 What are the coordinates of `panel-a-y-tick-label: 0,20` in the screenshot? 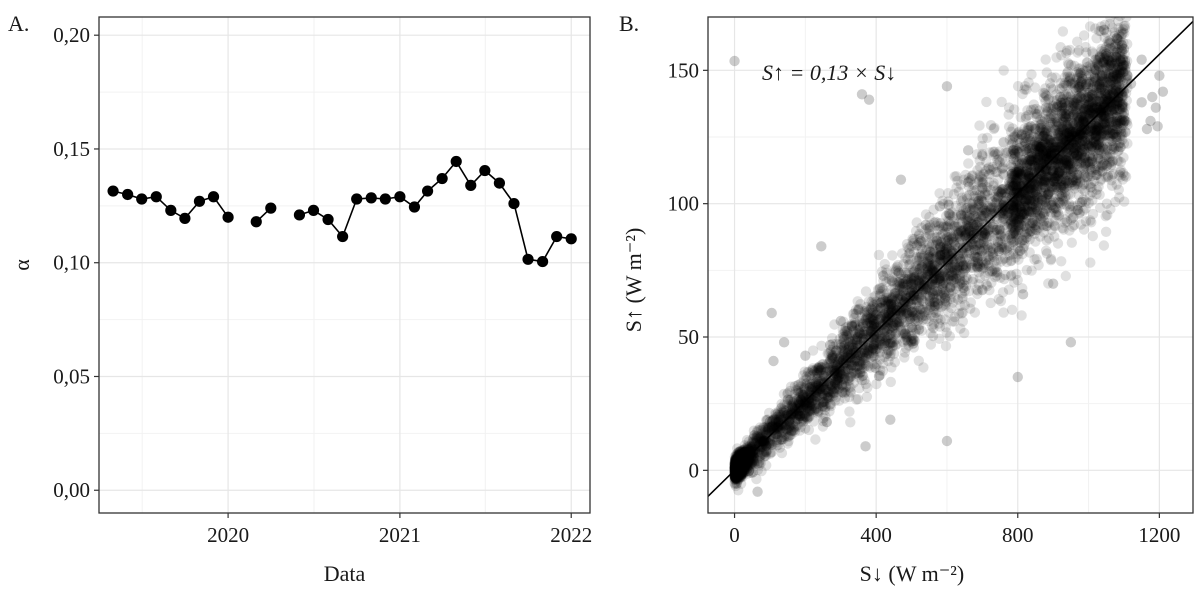 It's located at (71, 35).